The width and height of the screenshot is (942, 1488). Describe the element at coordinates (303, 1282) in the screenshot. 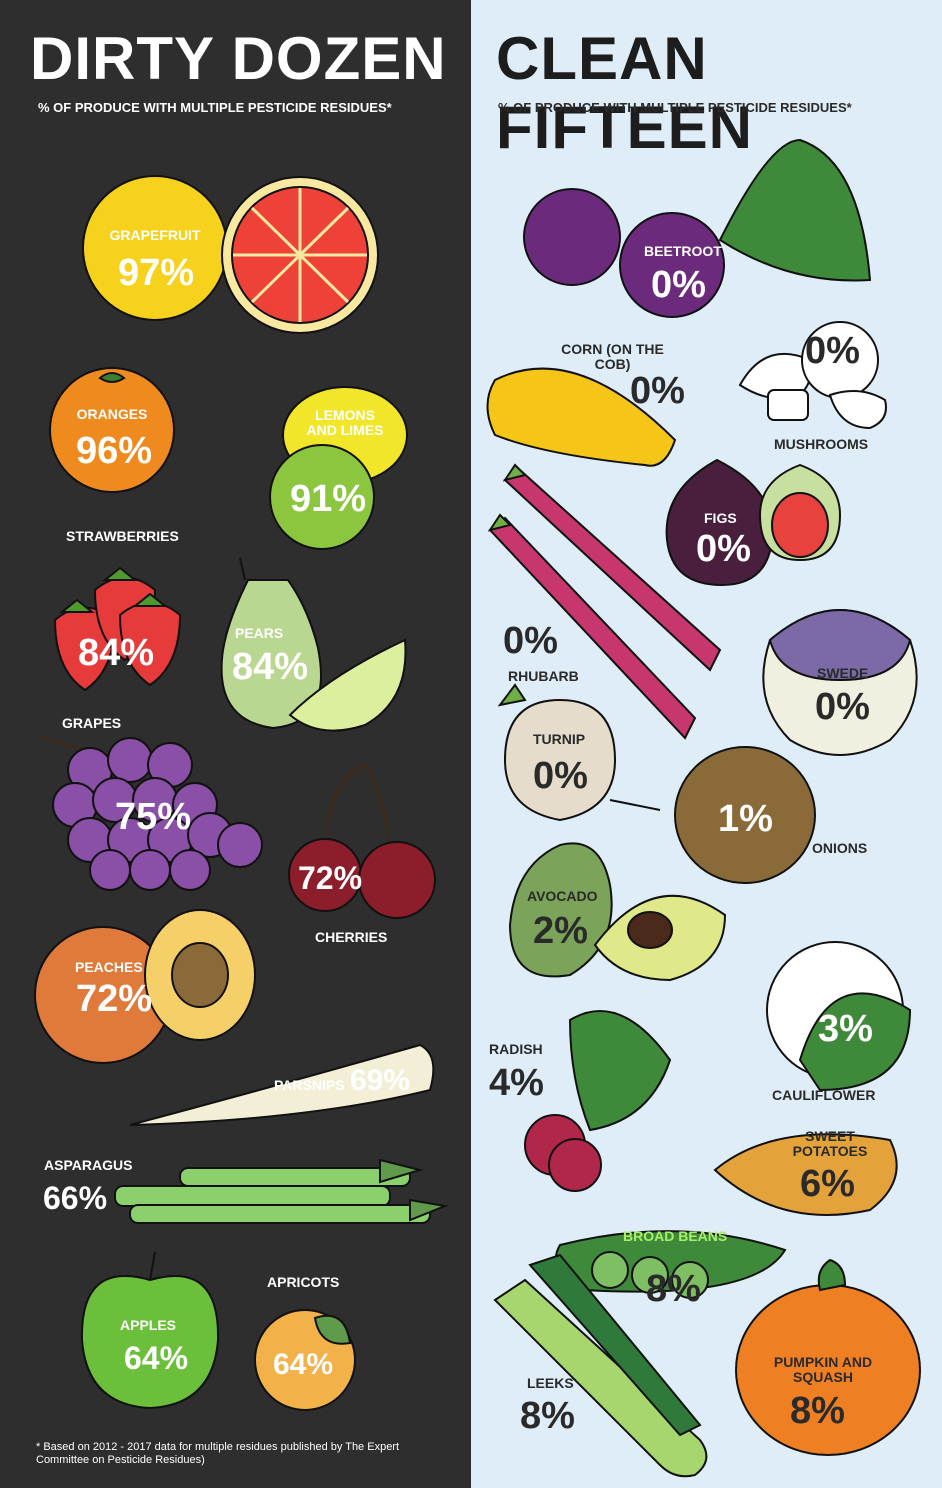

I see `apricots-label: APRICOTS` at that location.